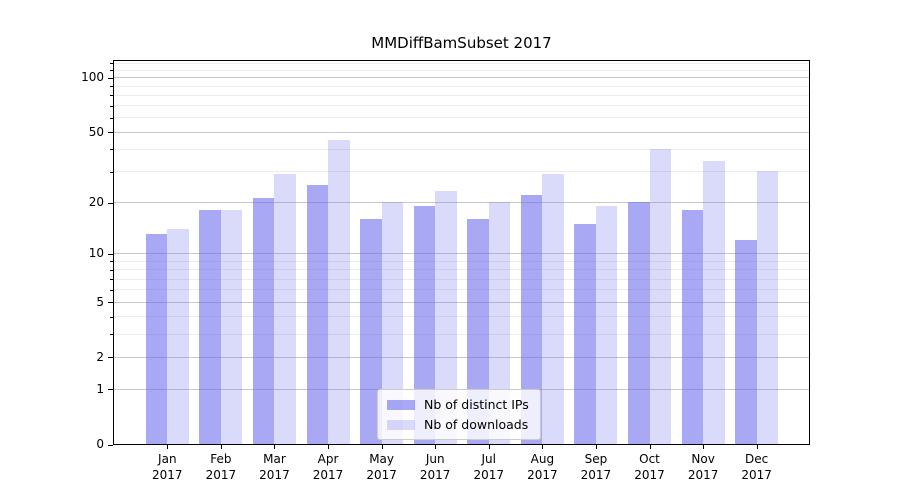  I want to click on bar-apr-distinct-ips, so click(317, 314).